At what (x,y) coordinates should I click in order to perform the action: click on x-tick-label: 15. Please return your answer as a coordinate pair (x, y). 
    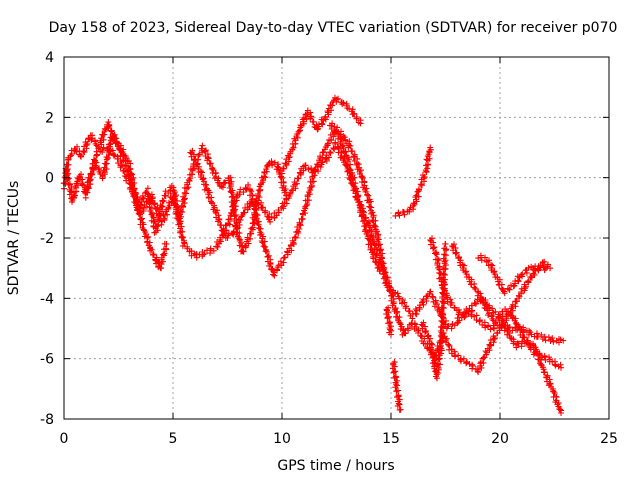
    Looking at the image, I should click on (391, 439).